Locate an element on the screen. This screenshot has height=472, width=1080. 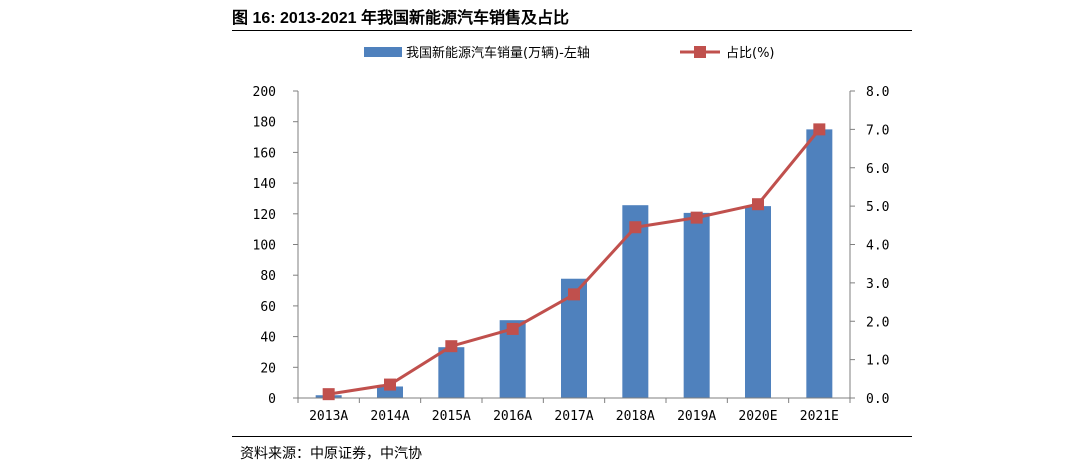
x-tick-label: 2021E is located at coordinates (819, 416).